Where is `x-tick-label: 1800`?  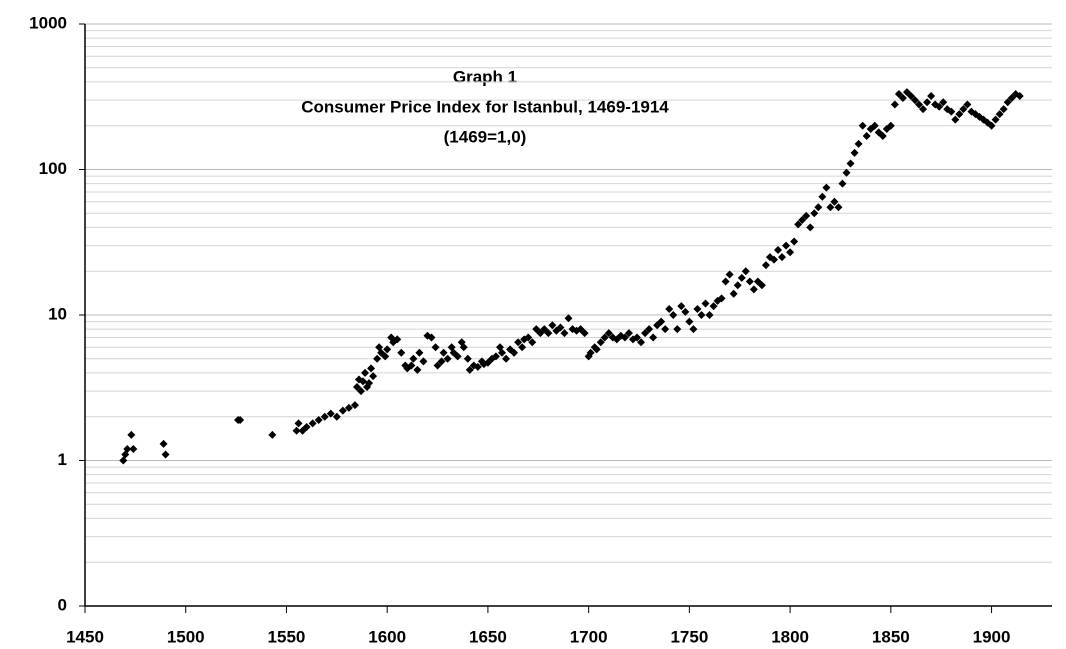 x-tick-label: 1800 is located at coordinates (790, 636).